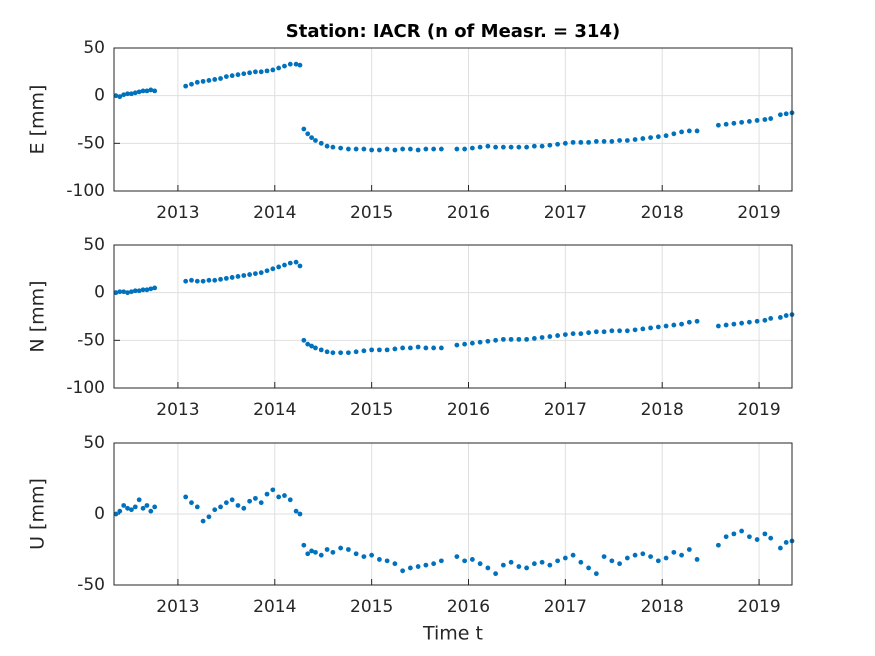  I want to click on x-tick-label: 2017, so click(565, 213).